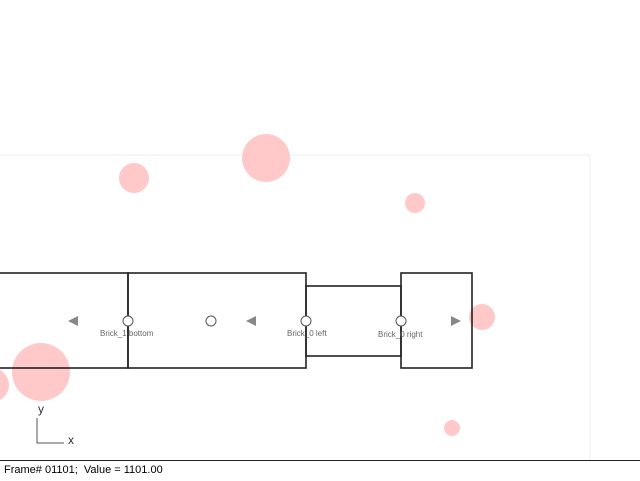 The width and height of the screenshot is (640, 481). I want to click on arrow-layer, so click(264, 321).